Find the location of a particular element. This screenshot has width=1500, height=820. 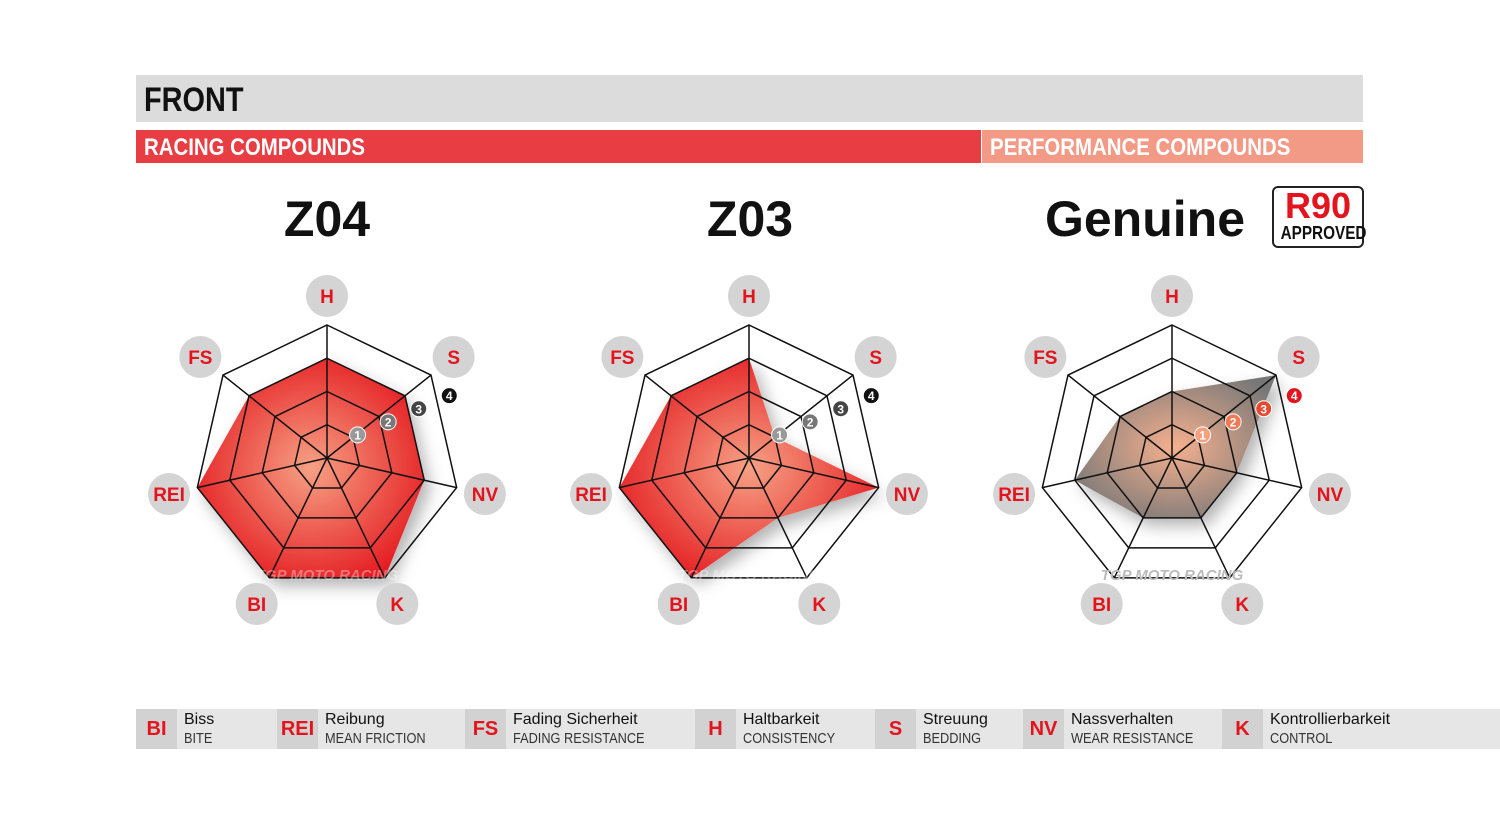

legend-english: MEAN FRICTION is located at coordinates (375, 738).